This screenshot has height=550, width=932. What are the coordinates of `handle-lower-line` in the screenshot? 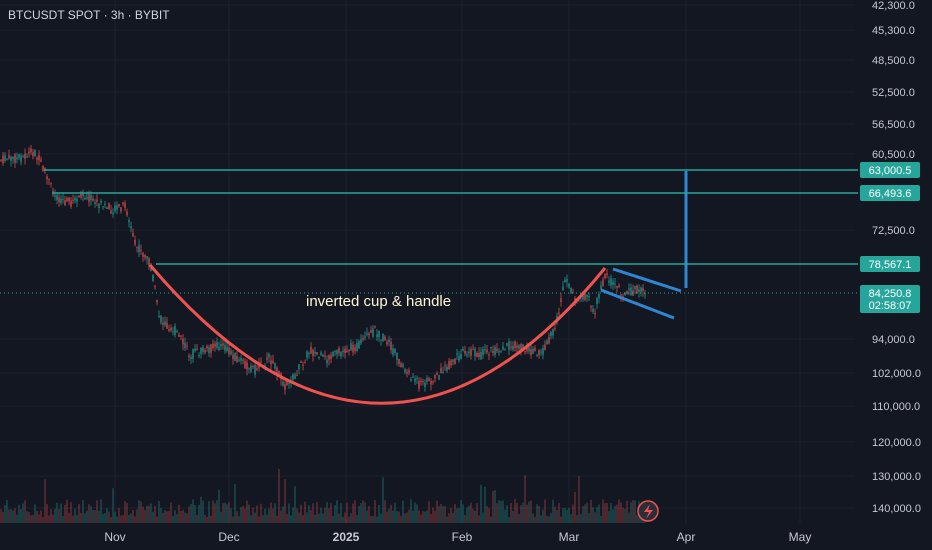 It's located at (637, 304).